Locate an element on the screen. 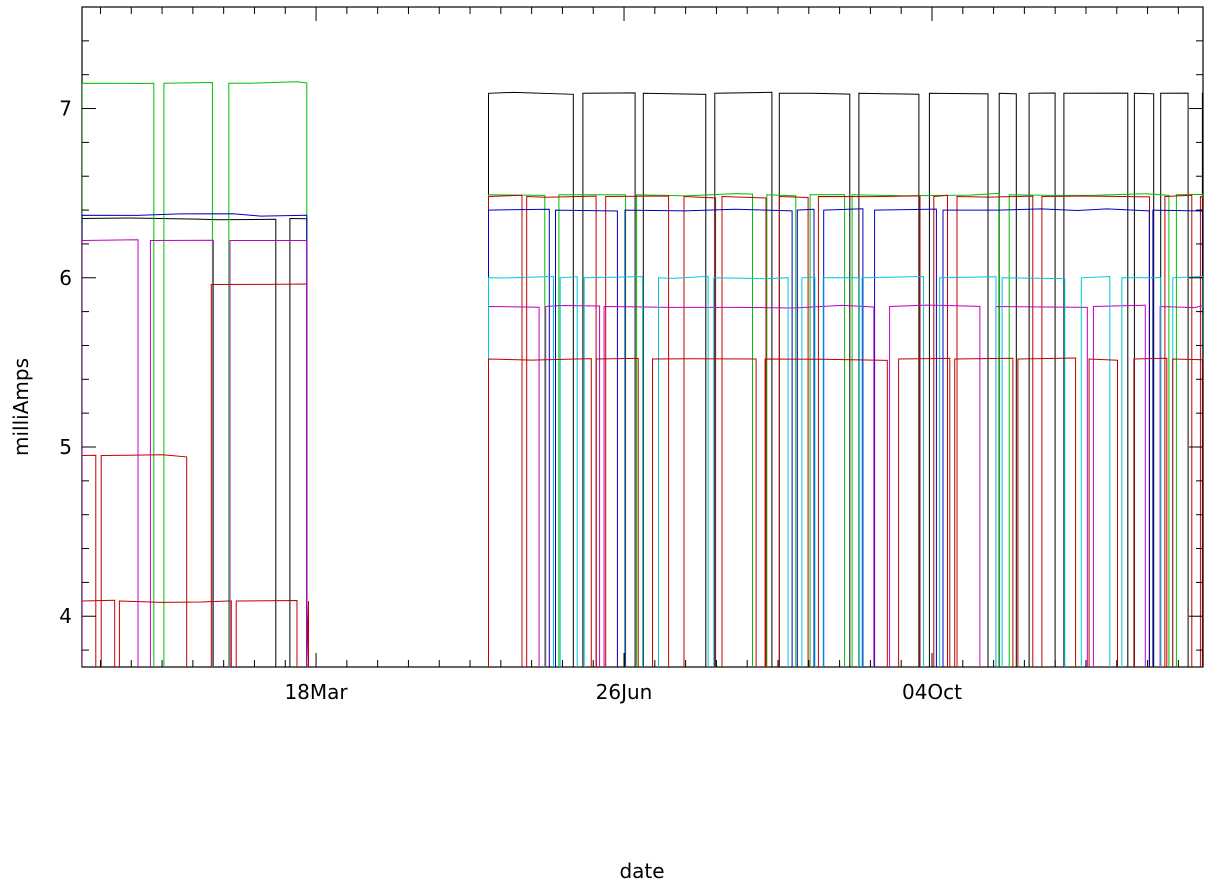 This screenshot has width=1209, height=888. x-axis-label: date is located at coordinates (641, 871).